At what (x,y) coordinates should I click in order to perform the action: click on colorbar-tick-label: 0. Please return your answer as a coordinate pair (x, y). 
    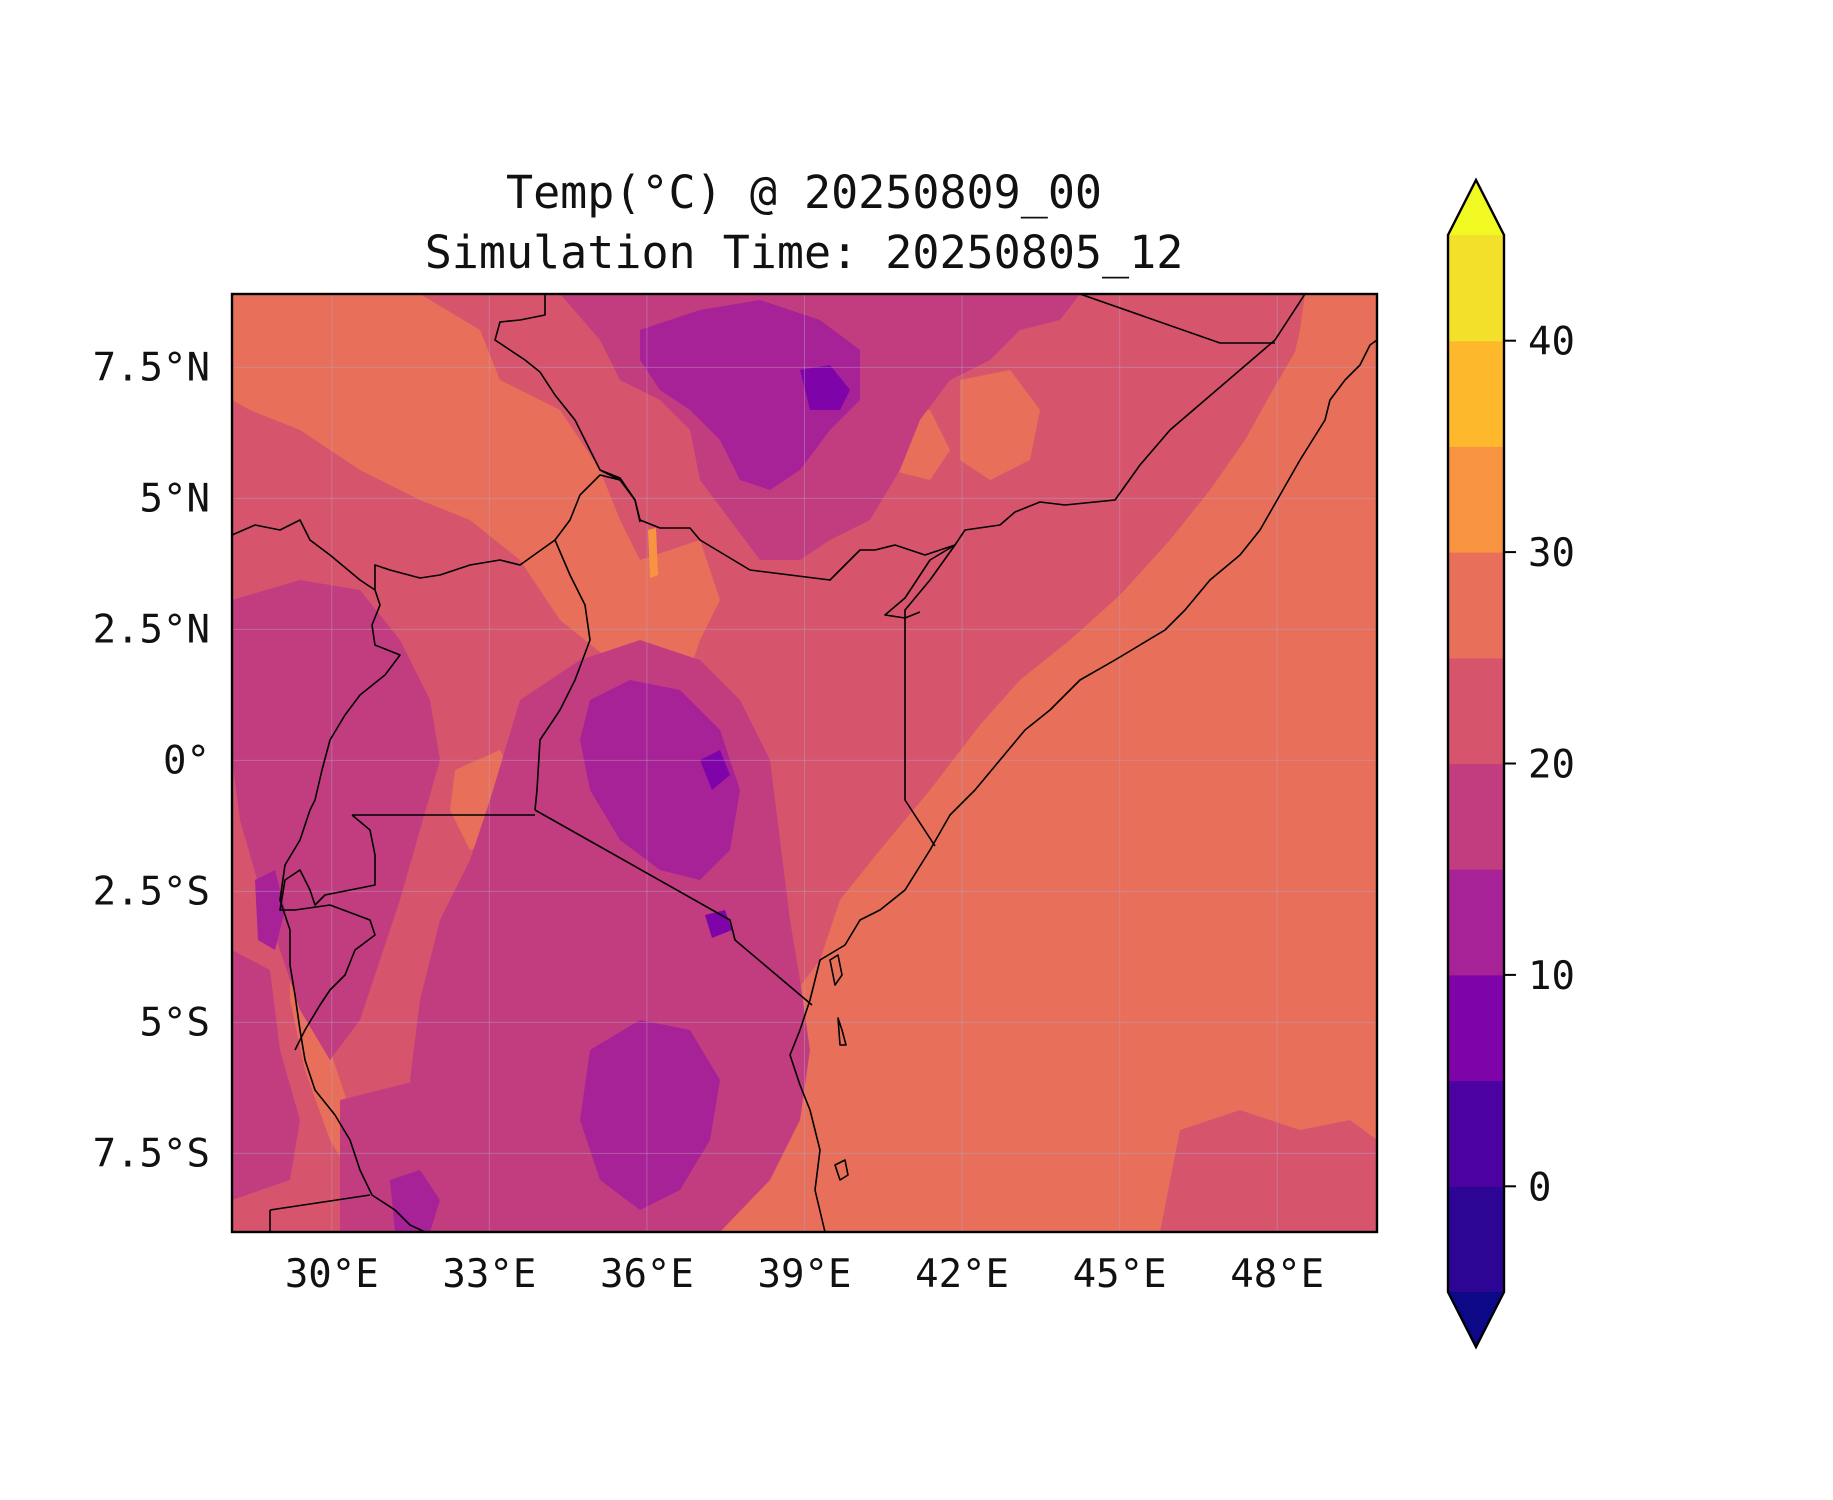
    Looking at the image, I should click on (1539, 1187).